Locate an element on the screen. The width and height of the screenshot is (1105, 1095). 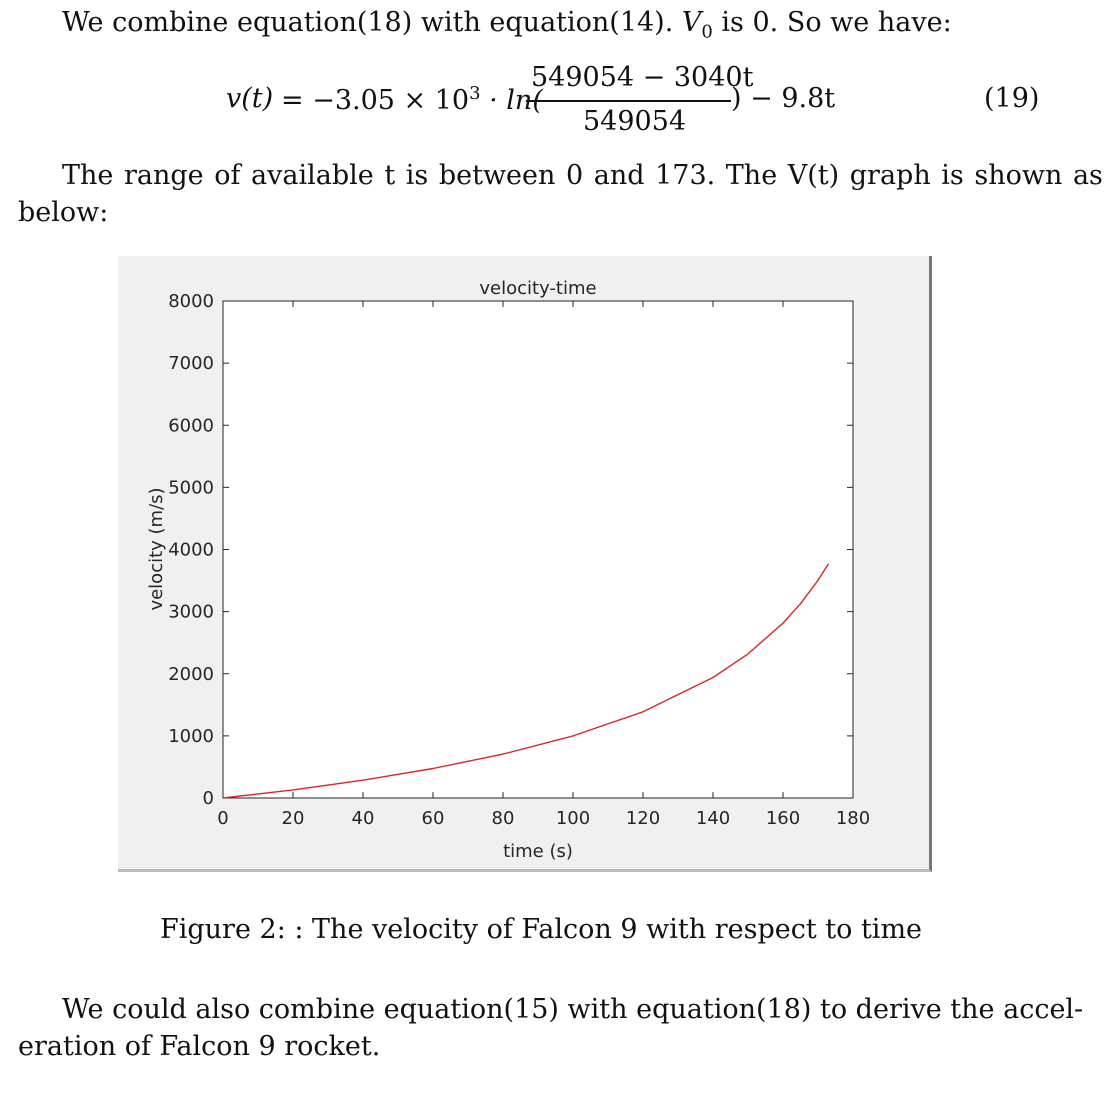
x-tick-label: 120 is located at coordinates (643, 818).